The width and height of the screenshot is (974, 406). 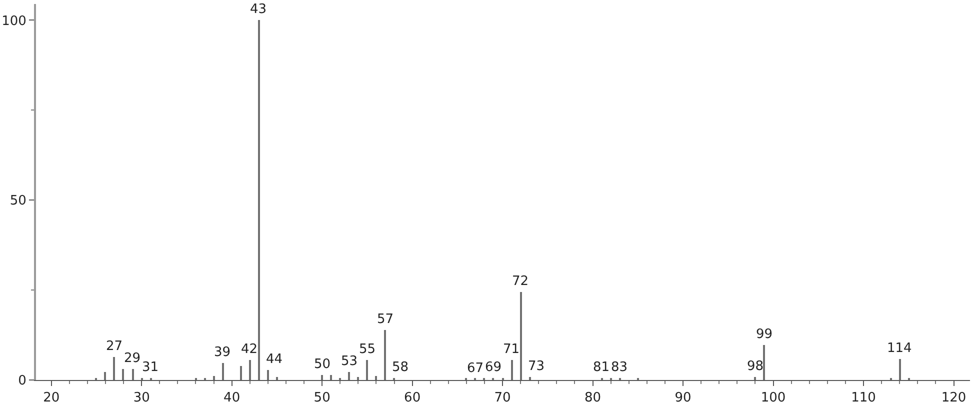 I want to click on annotation: 114, so click(x=899, y=348).